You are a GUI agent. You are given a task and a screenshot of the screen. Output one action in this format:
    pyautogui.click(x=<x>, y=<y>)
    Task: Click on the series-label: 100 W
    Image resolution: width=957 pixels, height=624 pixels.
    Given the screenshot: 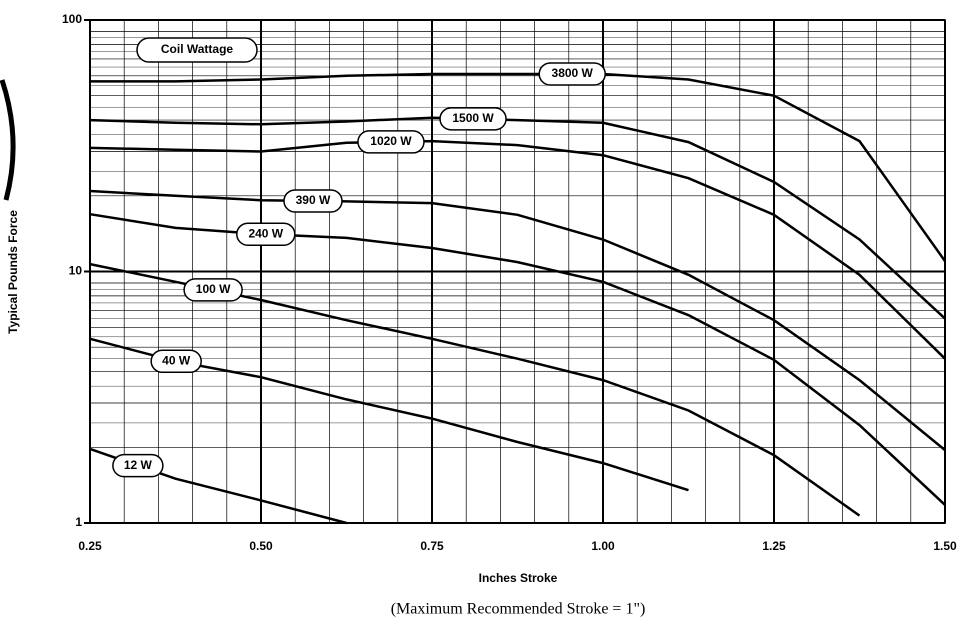 What is the action you would take?
    pyautogui.click(x=213, y=290)
    